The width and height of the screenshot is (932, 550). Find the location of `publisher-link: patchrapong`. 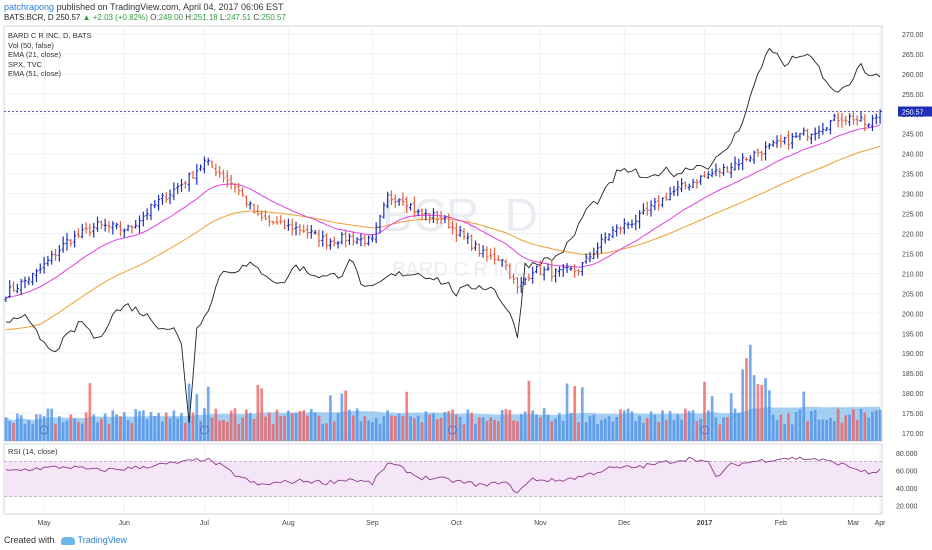

publisher-link: patchrapong is located at coordinates (29, 7).